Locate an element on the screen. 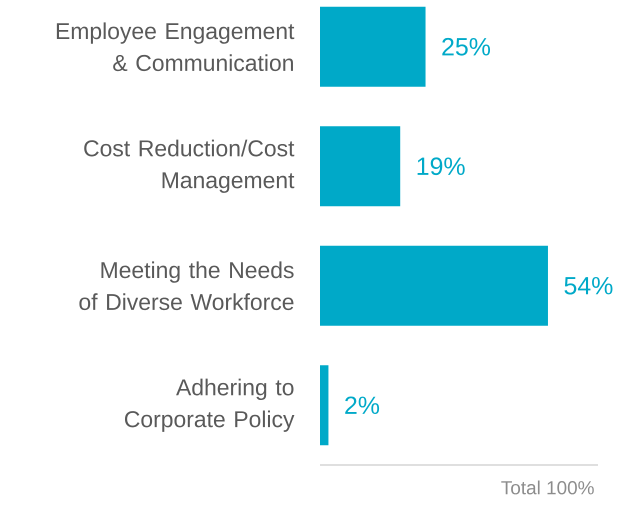 The height and width of the screenshot is (507, 641). data-label: 25% is located at coordinates (466, 47).